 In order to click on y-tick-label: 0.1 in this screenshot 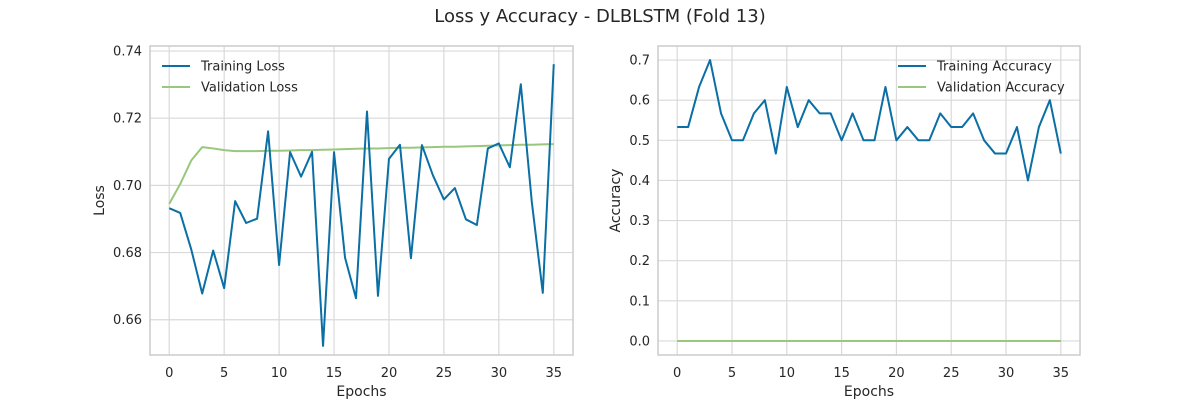, I will do `click(639, 301)`.